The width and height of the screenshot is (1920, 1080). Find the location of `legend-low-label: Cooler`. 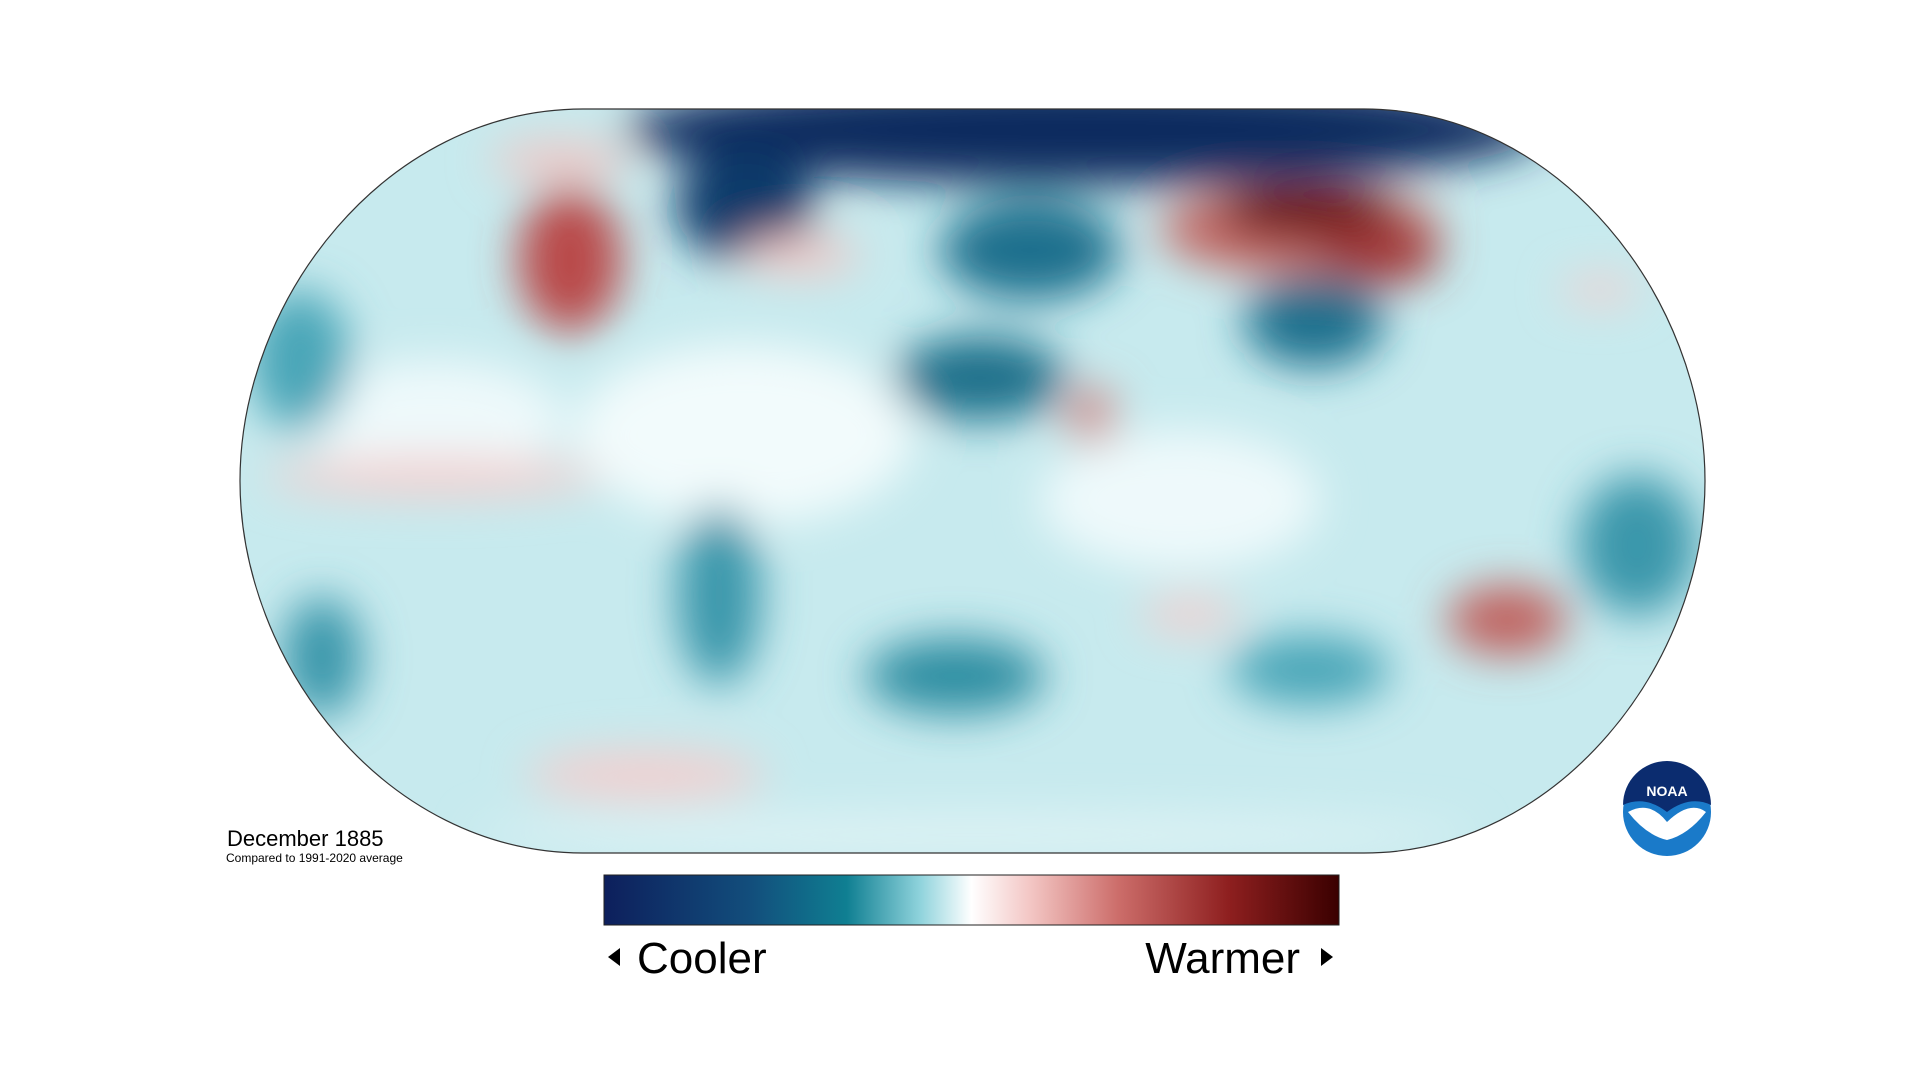

legend-low-label: Cooler is located at coordinates (702, 958).